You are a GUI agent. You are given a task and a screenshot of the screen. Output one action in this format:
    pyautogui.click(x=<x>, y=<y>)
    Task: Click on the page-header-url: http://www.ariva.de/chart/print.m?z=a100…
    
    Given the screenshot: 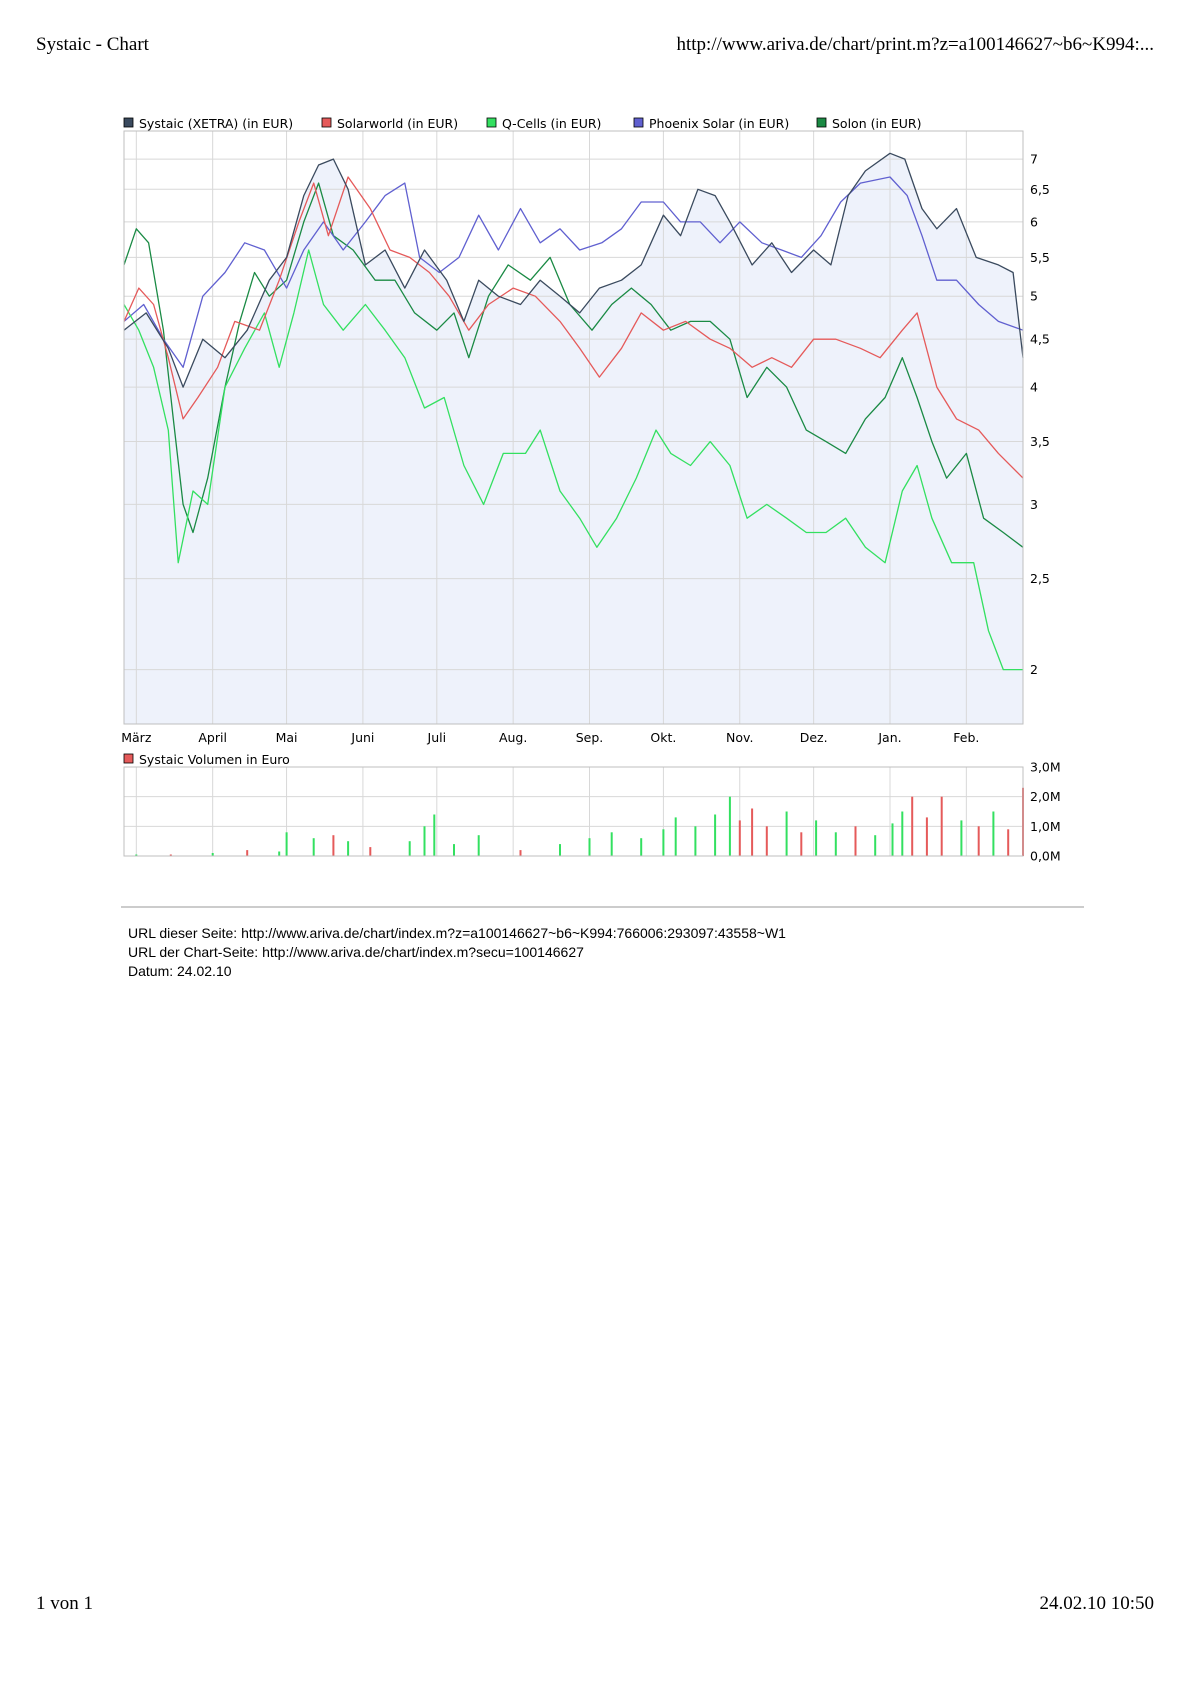 What is the action you would take?
    pyautogui.click(x=915, y=44)
    